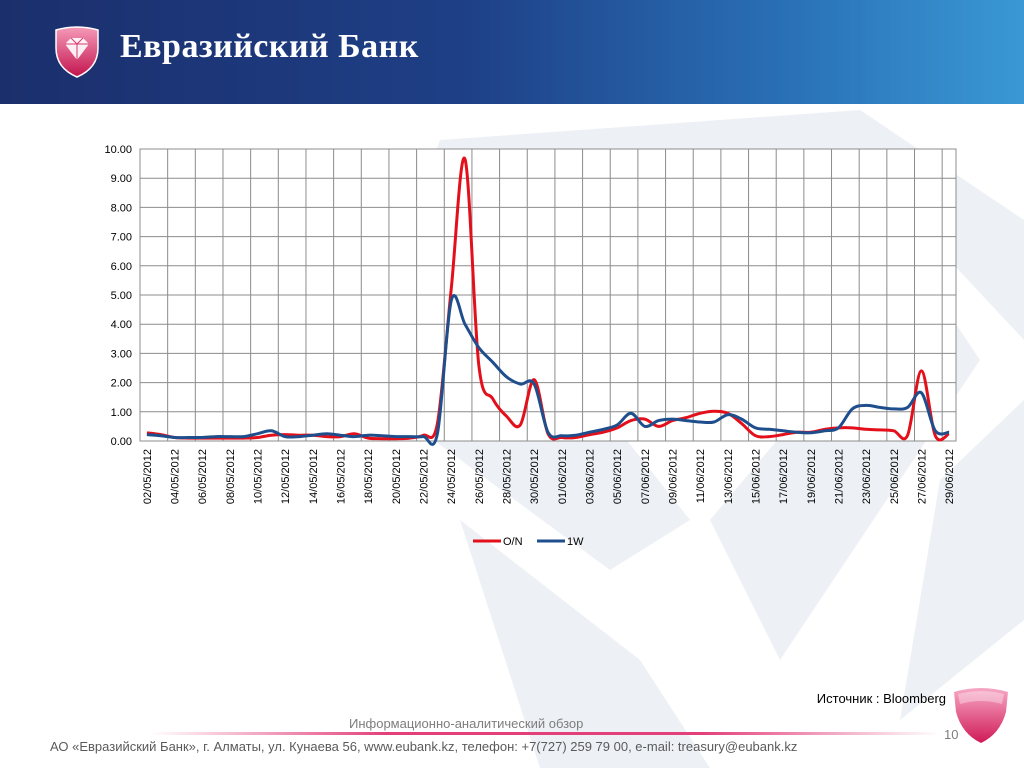 Image resolution: width=1024 pixels, height=768 pixels. I want to click on x-tick-label: 03/06/2012, so click(590, 476).